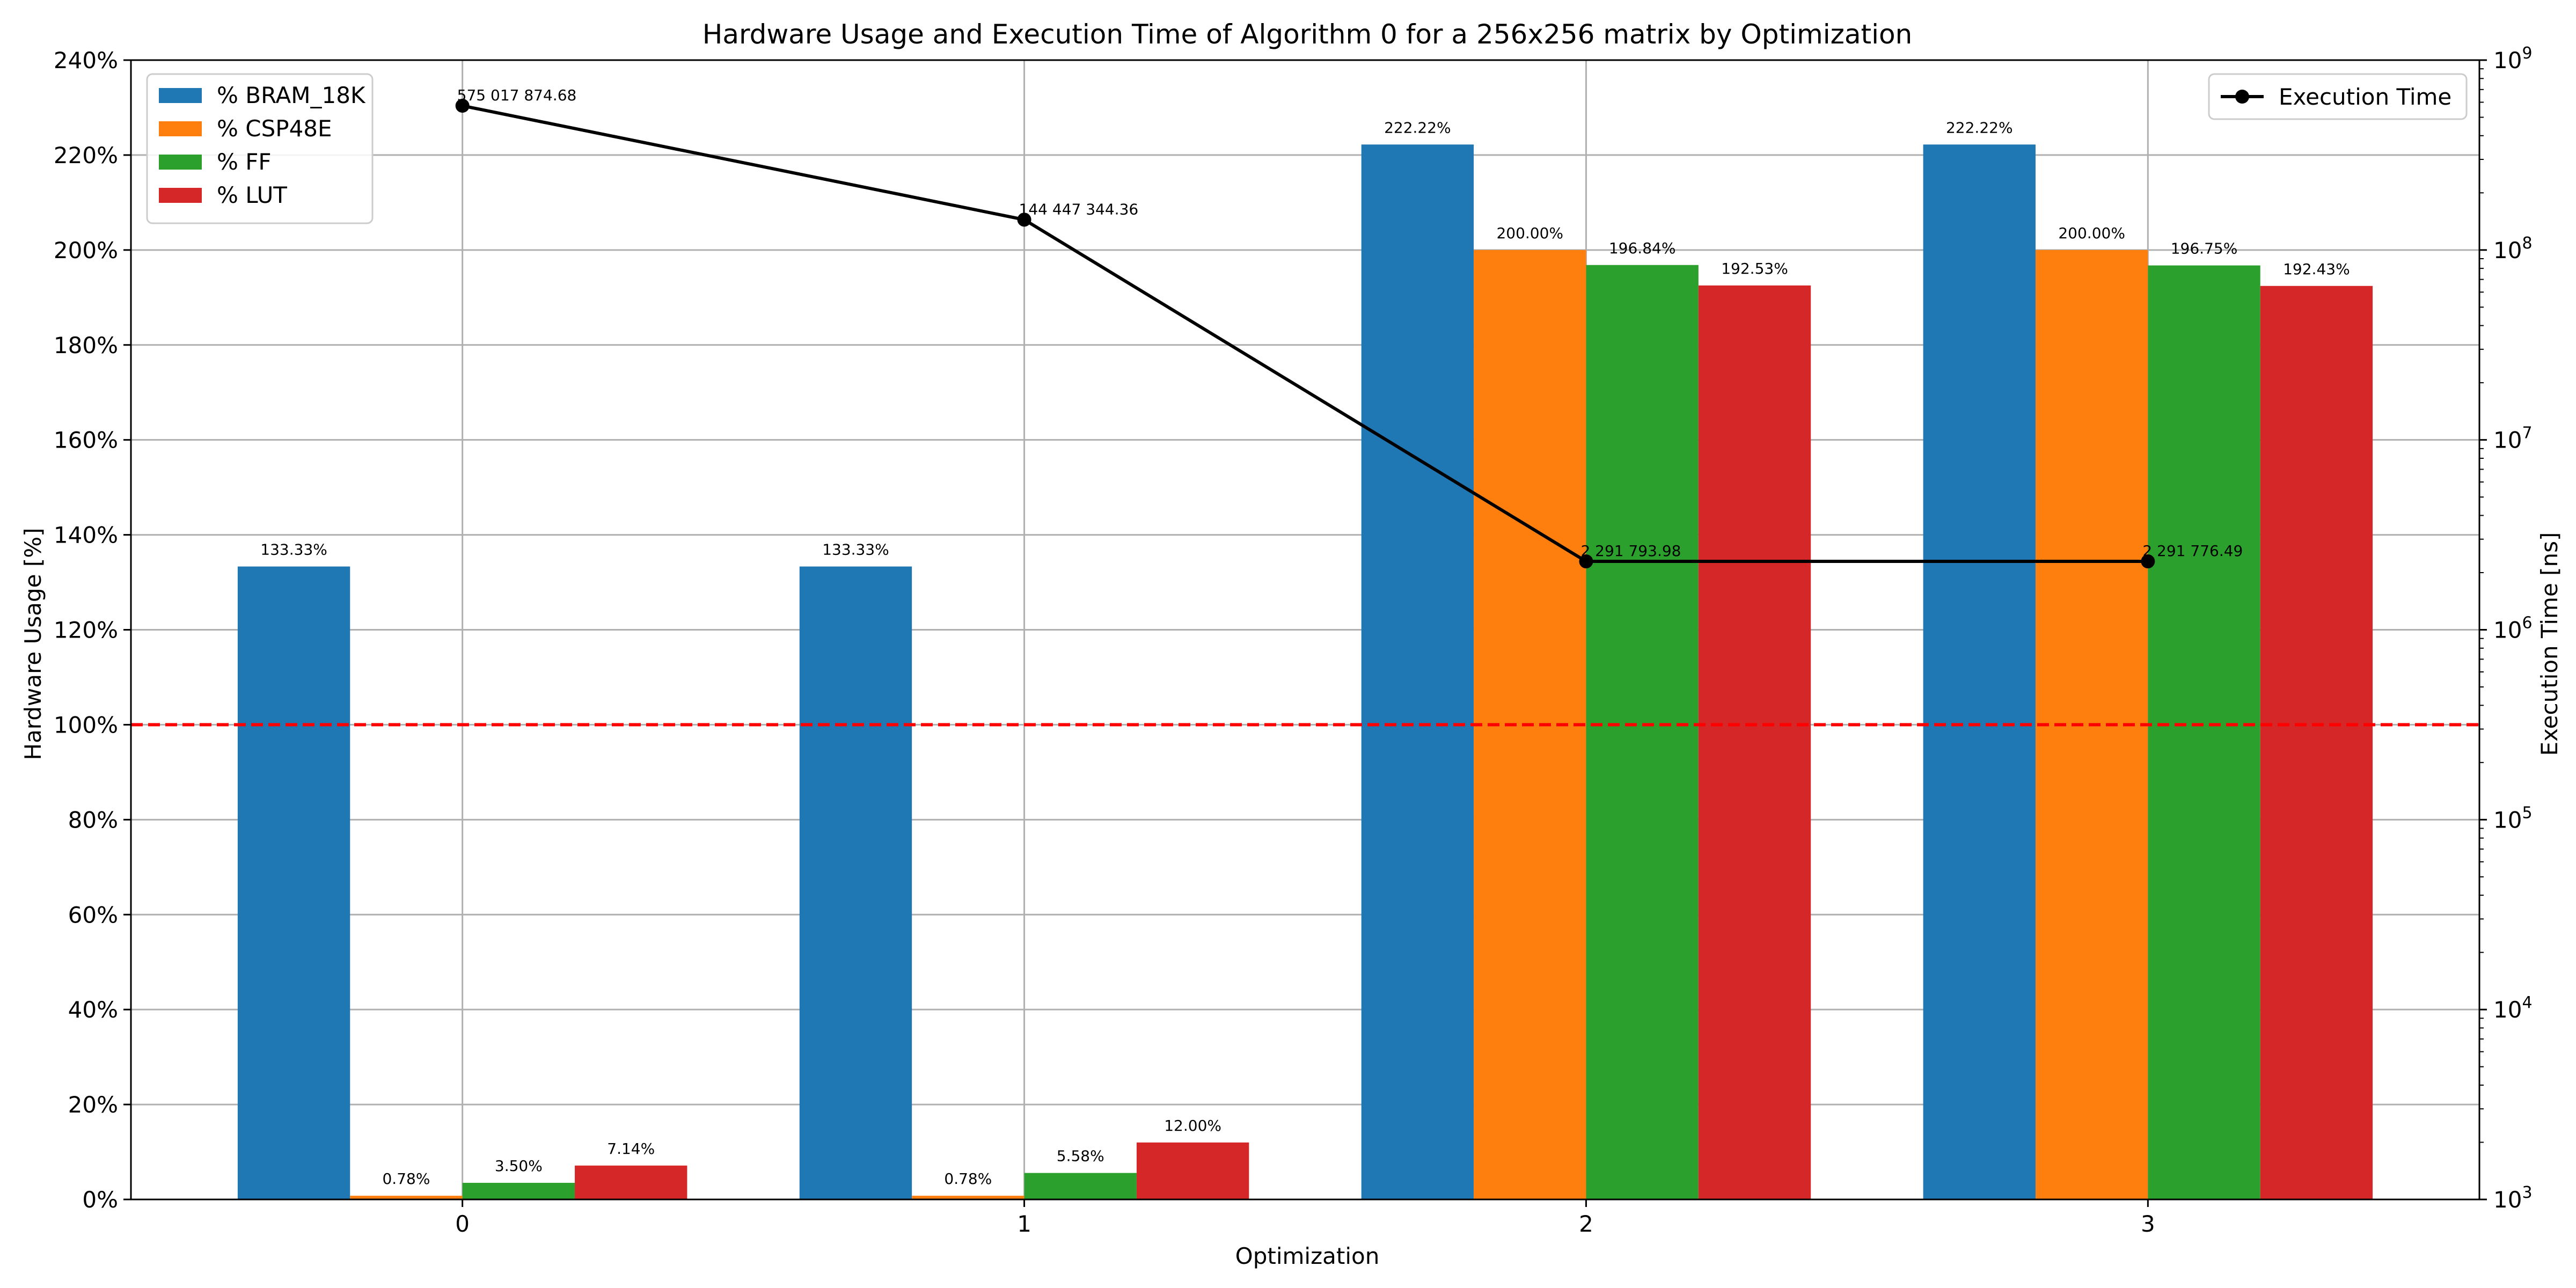 Image resolution: width=2576 pixels, height=1288 pixels. I want to click on legend-label: % FF, so click(244, 162).